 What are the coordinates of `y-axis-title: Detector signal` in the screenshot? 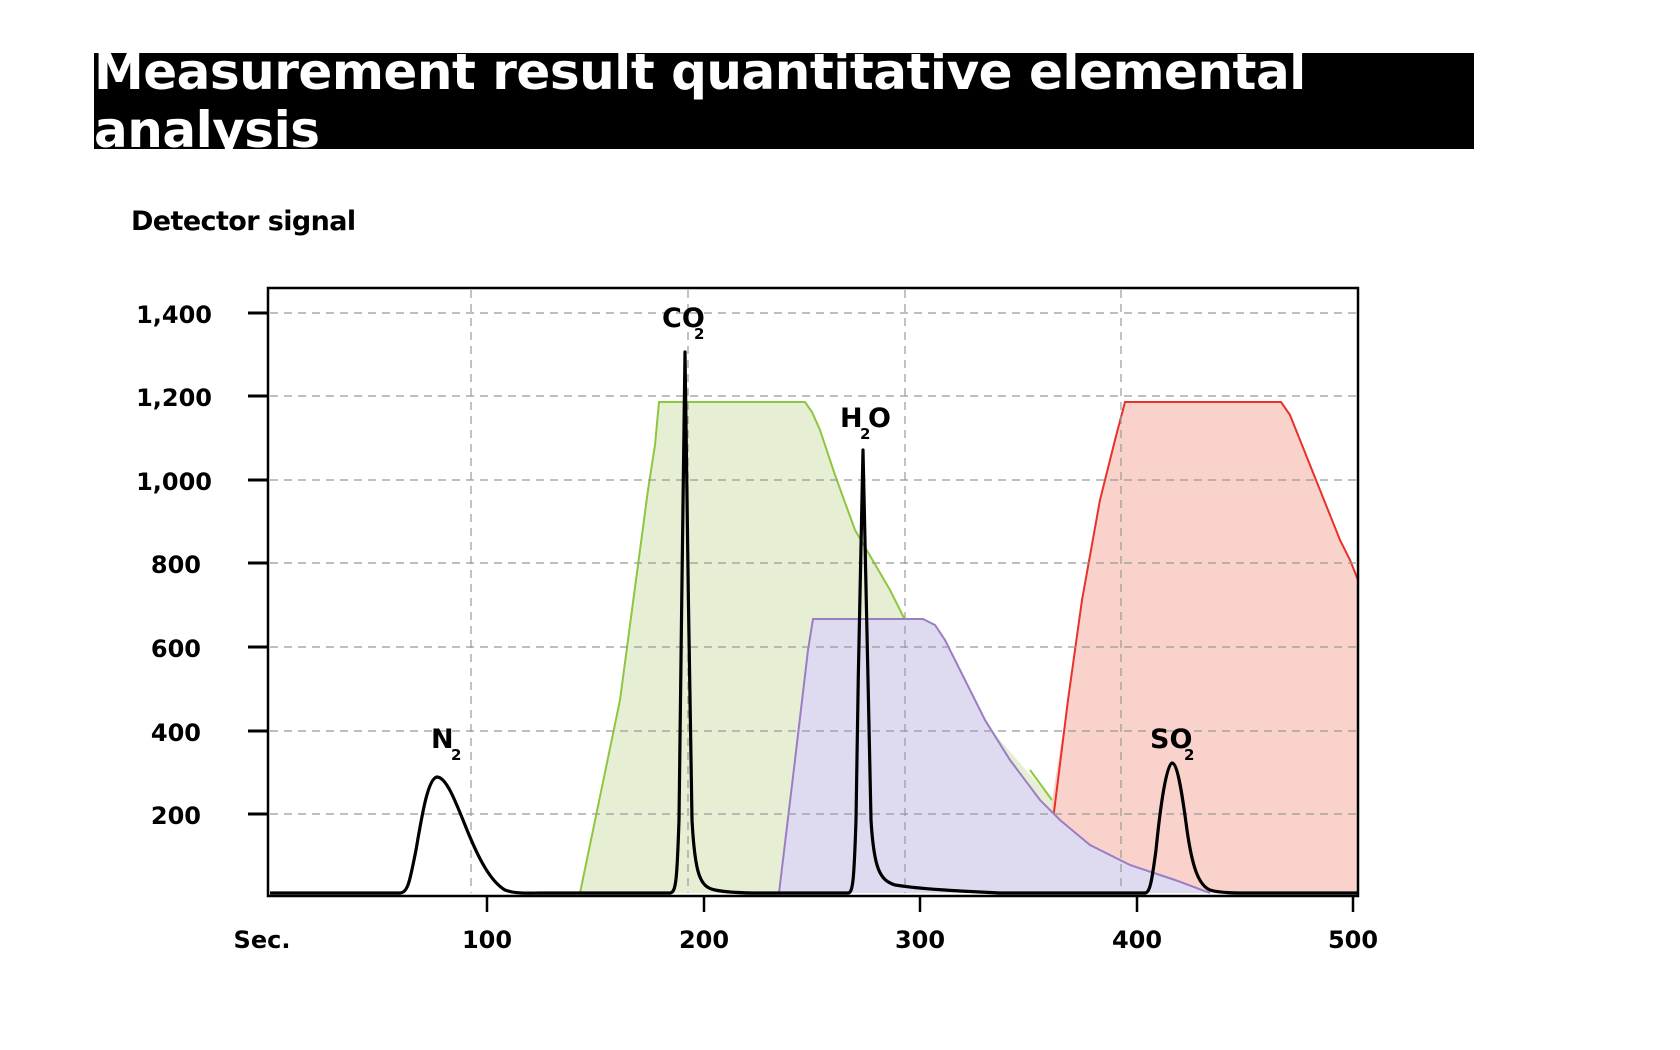 It's located at (243, 221).